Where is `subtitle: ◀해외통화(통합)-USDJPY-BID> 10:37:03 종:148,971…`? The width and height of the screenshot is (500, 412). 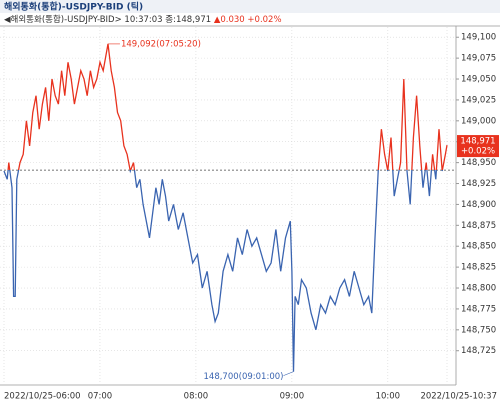
subtitle: ◀해외통화(통합)-USDJPY-BID> 10:37:03 종:148,971… is located at coordinates (143, 19).